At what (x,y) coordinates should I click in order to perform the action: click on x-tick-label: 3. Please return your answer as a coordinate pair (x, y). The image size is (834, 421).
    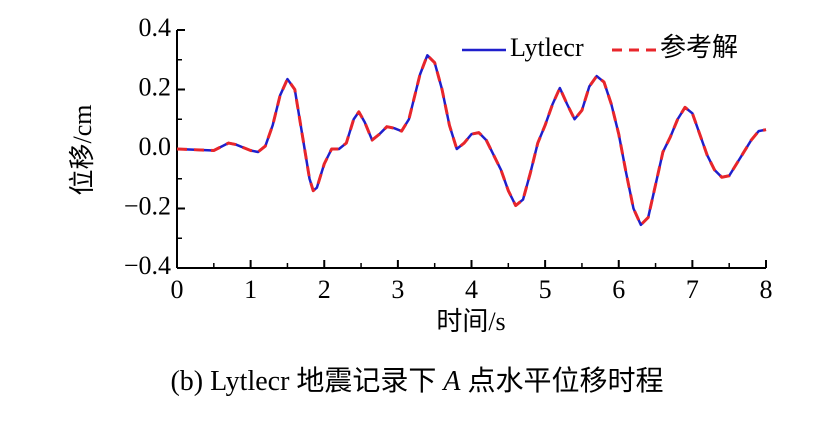
    Looking at the image, I should click on (397, 289).